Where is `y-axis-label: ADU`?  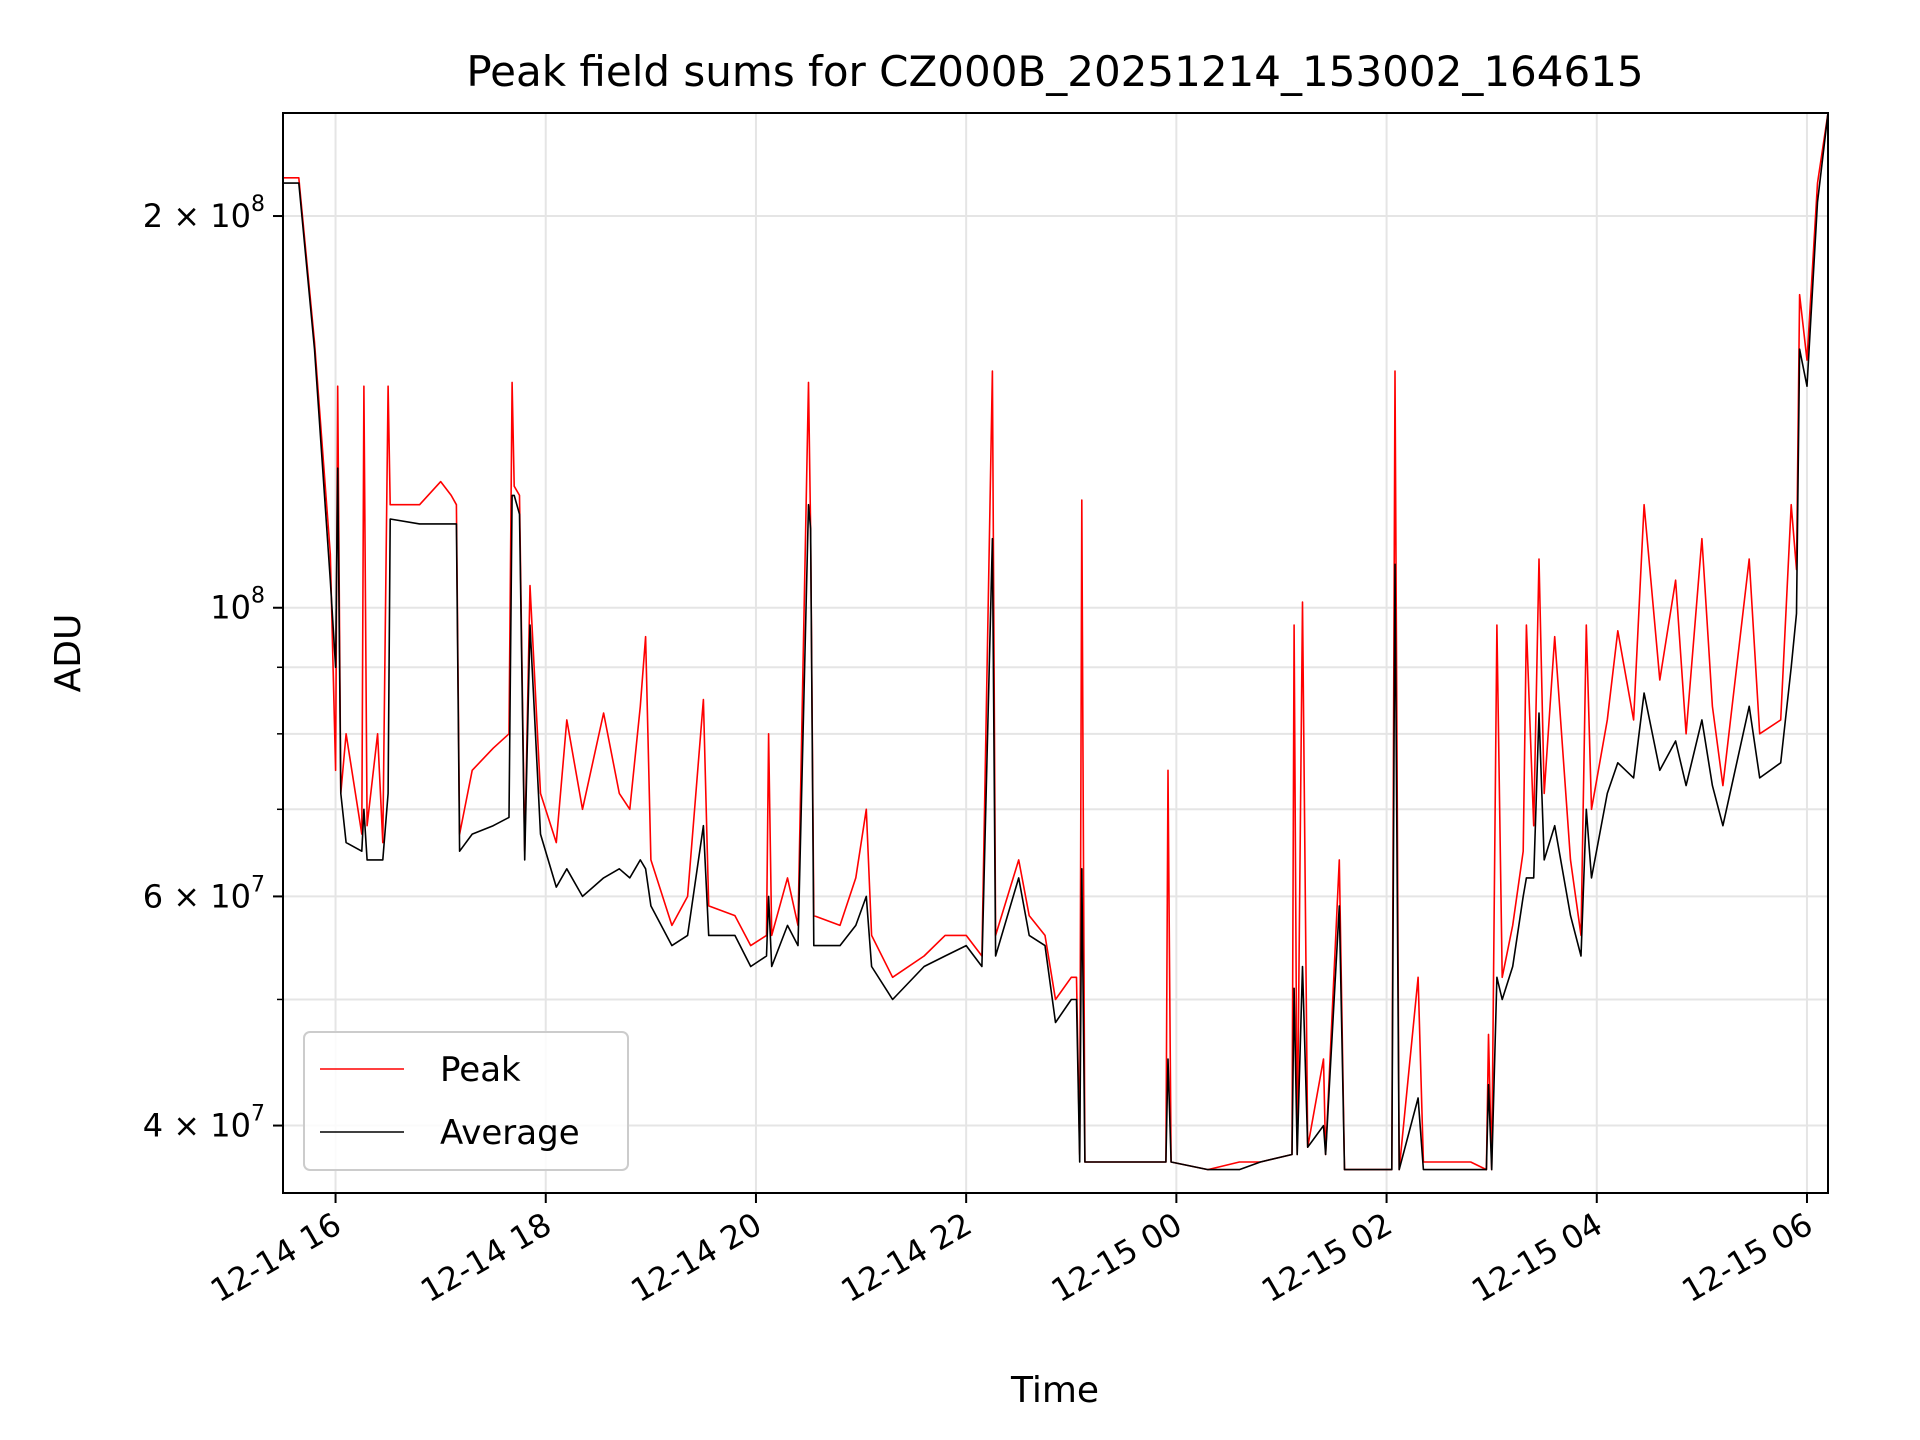
y-axis-label: ADU is located at coordinates (68, 653).